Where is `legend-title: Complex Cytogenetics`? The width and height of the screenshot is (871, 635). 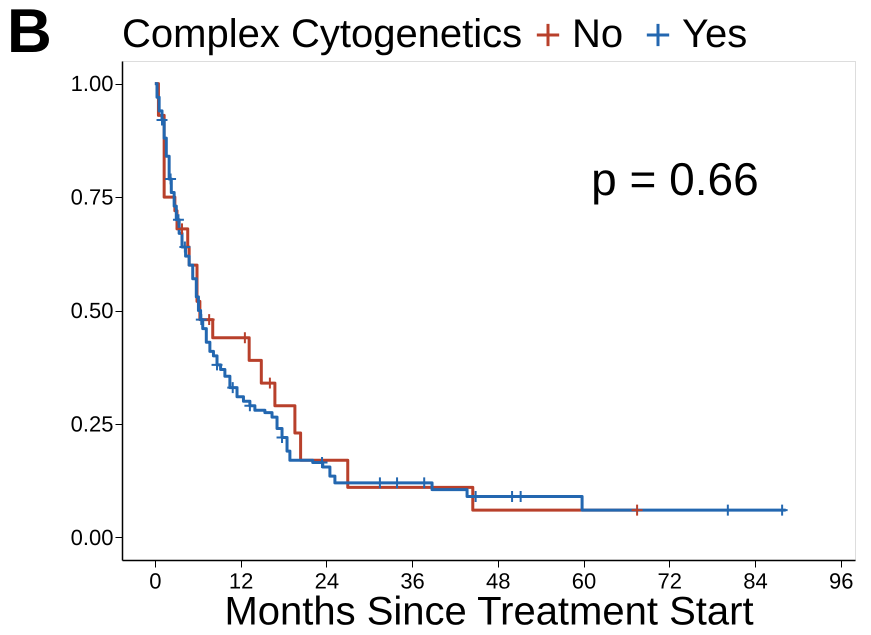
legend-title: Complex Cytogenetics is located at coordinates (322, 34).